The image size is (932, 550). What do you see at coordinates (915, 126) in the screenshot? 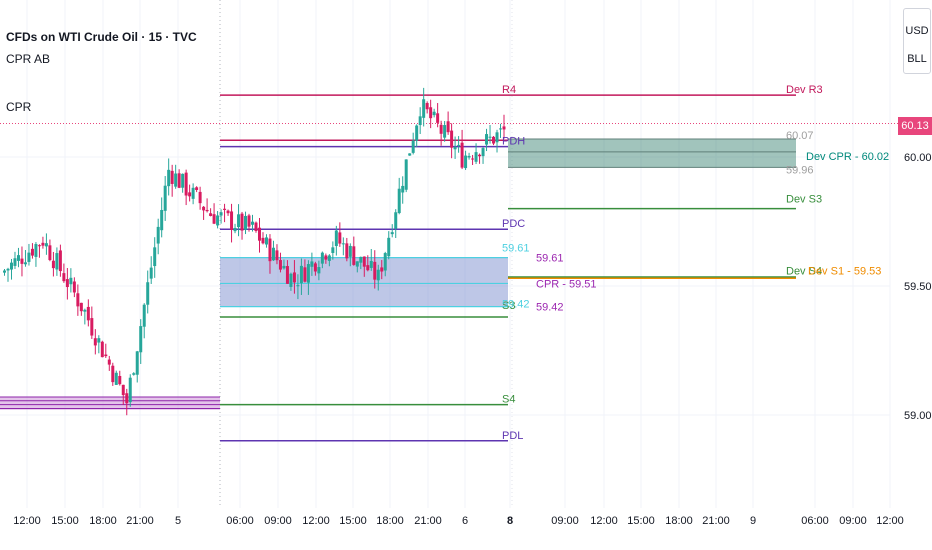
I see `last-price-badge: 60.13` at bounding box center [915, 126].